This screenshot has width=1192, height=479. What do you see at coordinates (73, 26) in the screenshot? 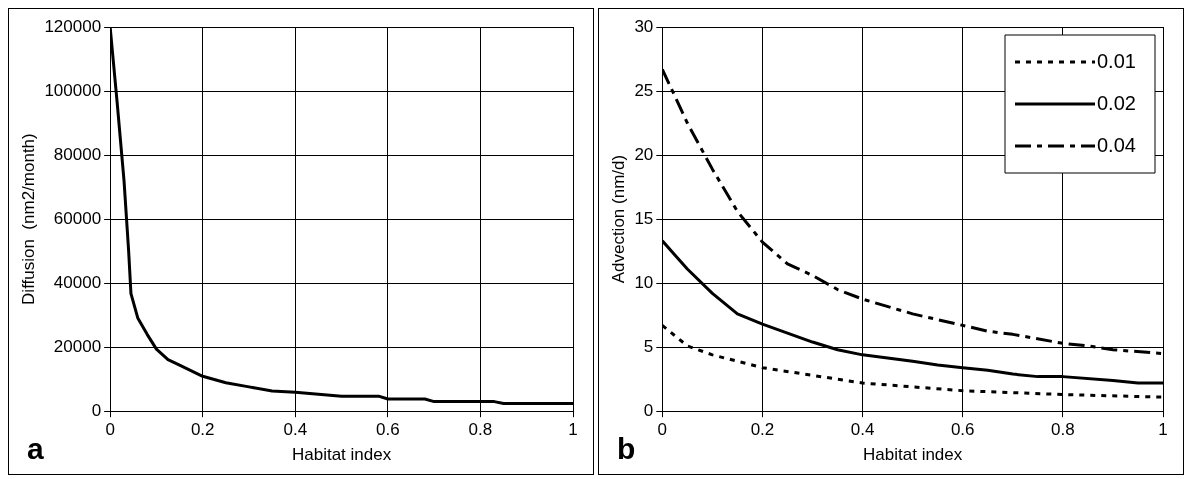
I see `y-tick-label: 120000` at bounding box center [73, 26].